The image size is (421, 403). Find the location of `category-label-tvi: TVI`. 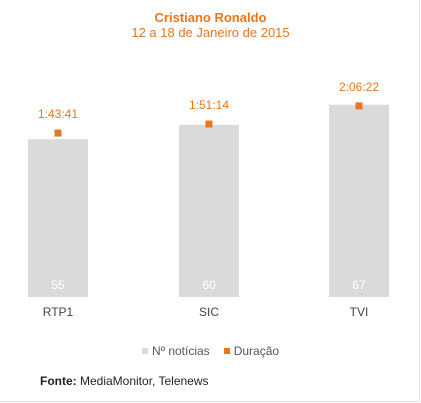

category-label-tvi: TVI is located at coordinates (359, 312).